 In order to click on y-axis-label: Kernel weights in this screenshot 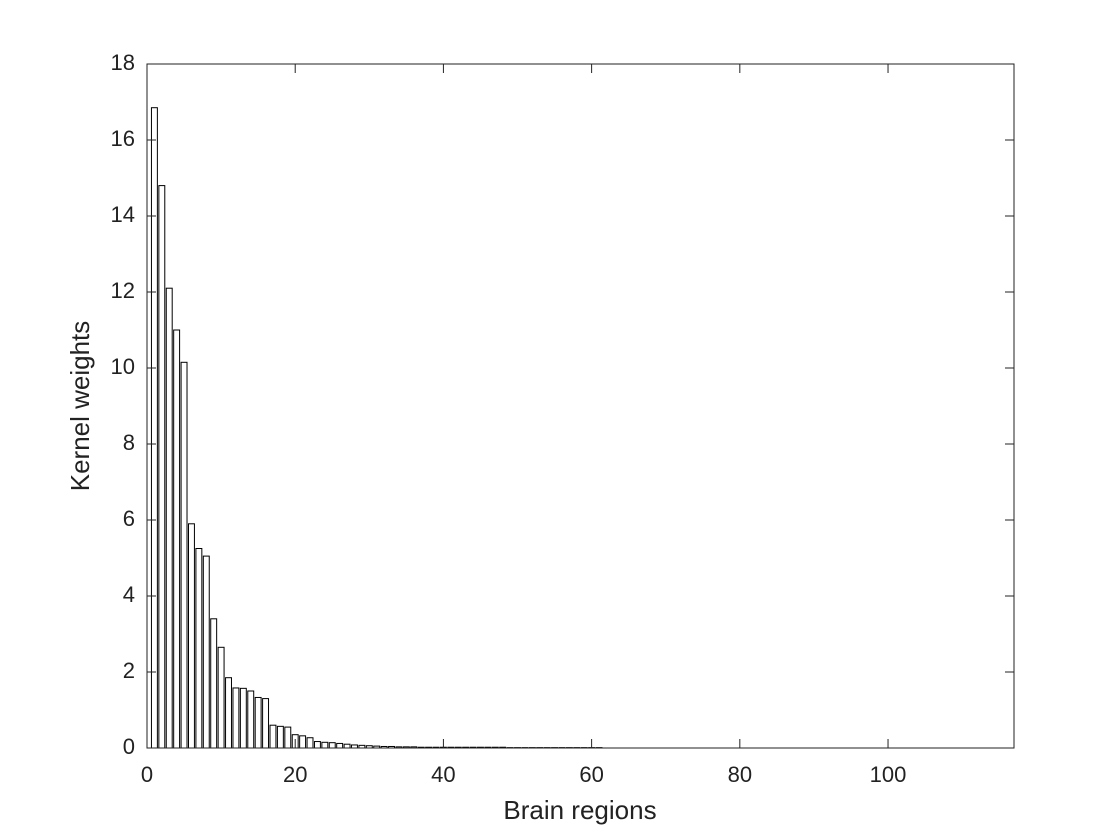, I will do `click(80, 406)`.